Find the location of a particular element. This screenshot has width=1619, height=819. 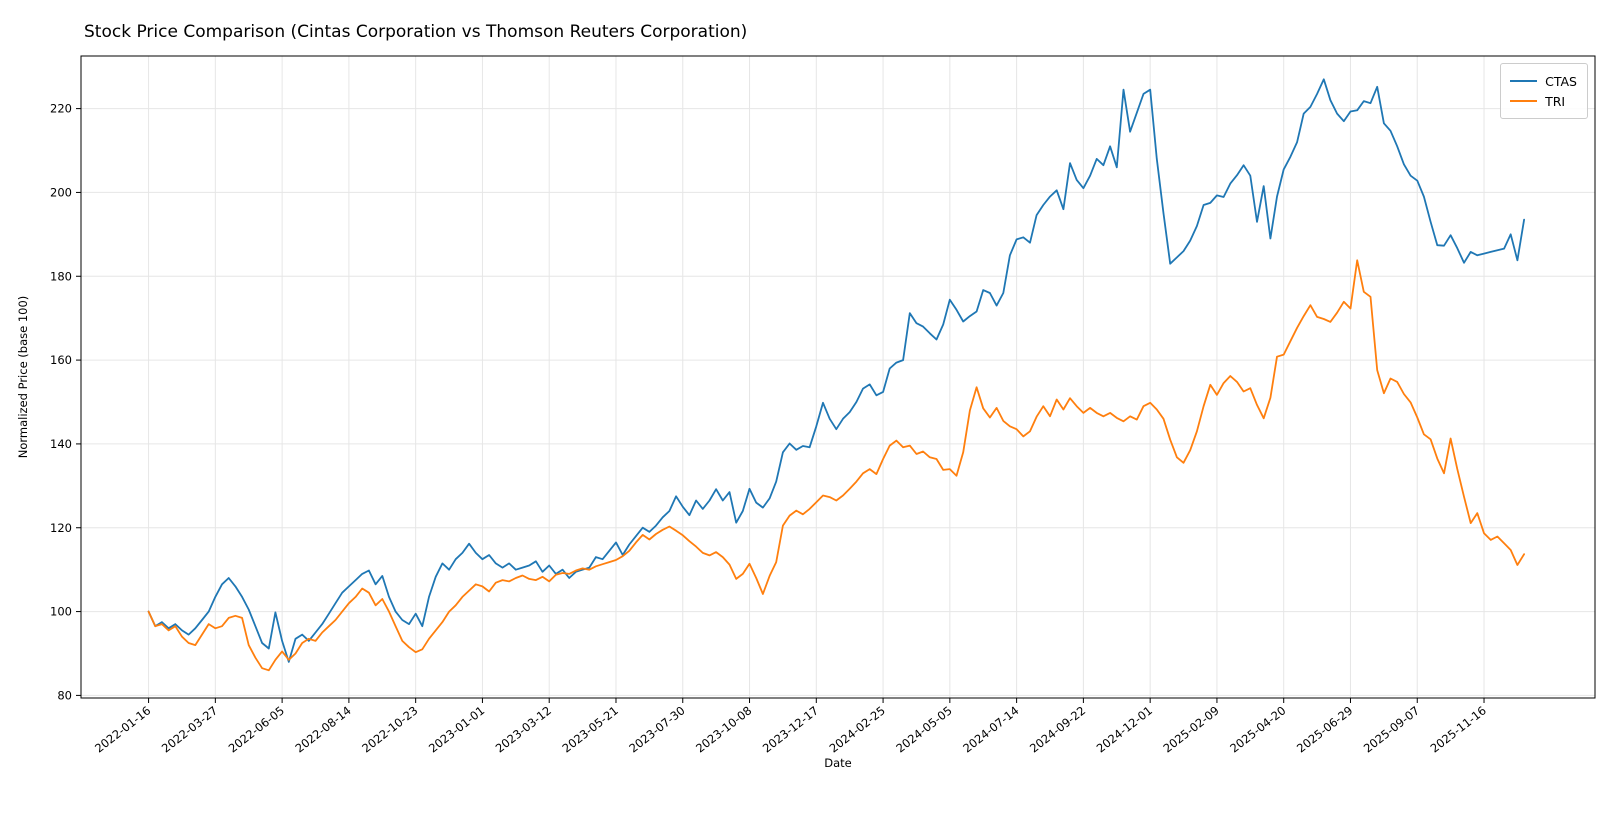

x-axis-label: Date is located at coordinates (838, 763).